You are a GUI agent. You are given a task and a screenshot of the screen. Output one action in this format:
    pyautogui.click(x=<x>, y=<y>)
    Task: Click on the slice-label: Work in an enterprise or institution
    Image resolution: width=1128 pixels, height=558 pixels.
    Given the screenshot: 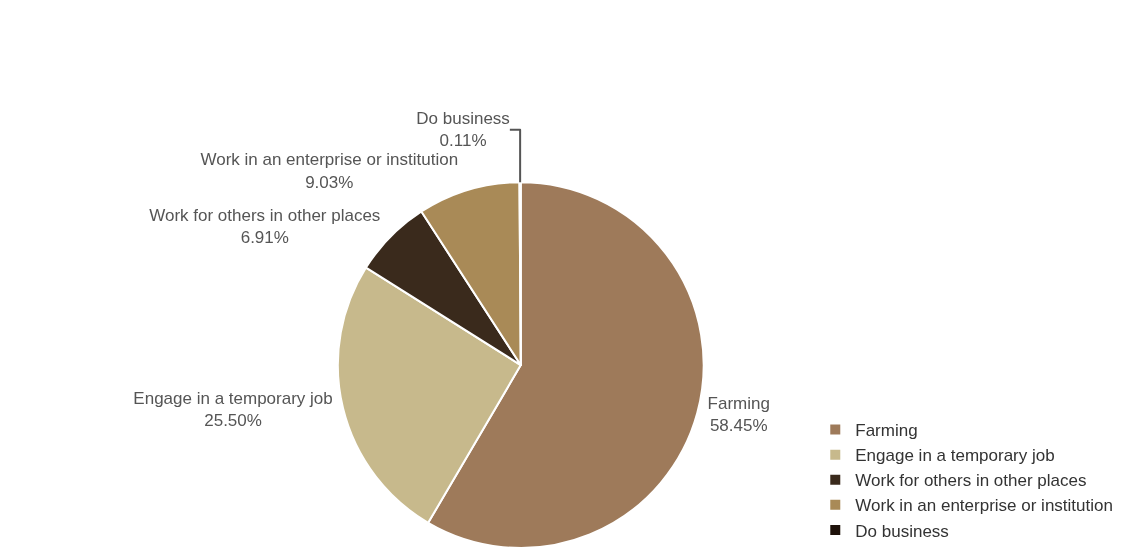 What is the action you would take?
    pyautogui.click(x=329, y=160)
    